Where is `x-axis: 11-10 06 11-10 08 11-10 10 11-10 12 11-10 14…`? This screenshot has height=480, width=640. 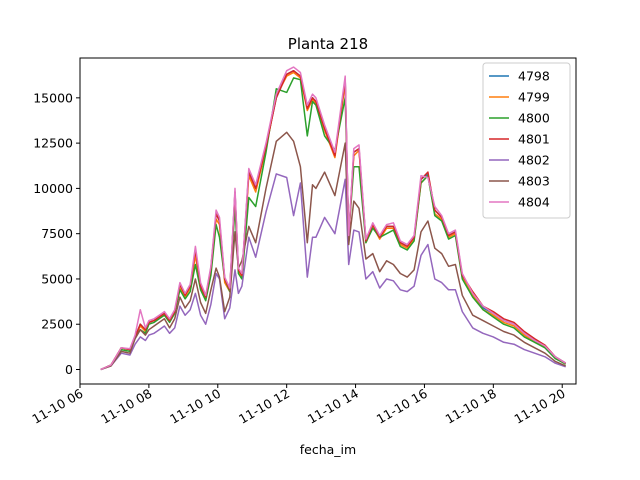
x-axis: 11-10 06 11-10 08 11-10 10 11-10 12 11-10 14… is located at coordinates (298, 405).